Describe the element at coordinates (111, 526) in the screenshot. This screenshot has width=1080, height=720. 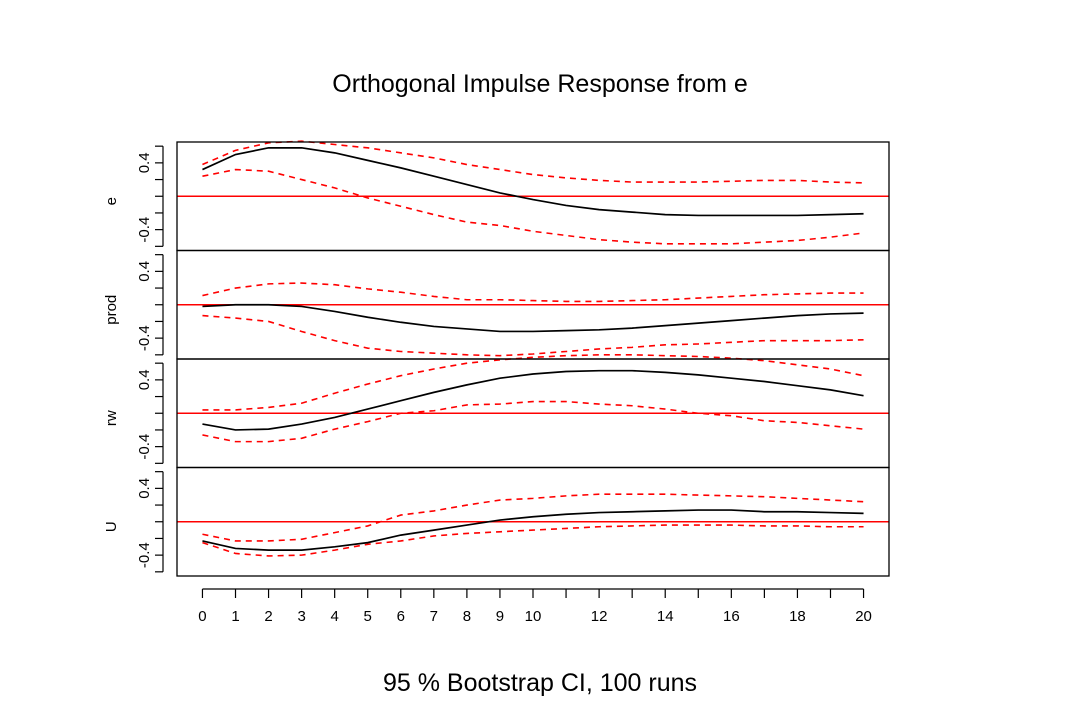
I see `panel-label-U: U` at that location.